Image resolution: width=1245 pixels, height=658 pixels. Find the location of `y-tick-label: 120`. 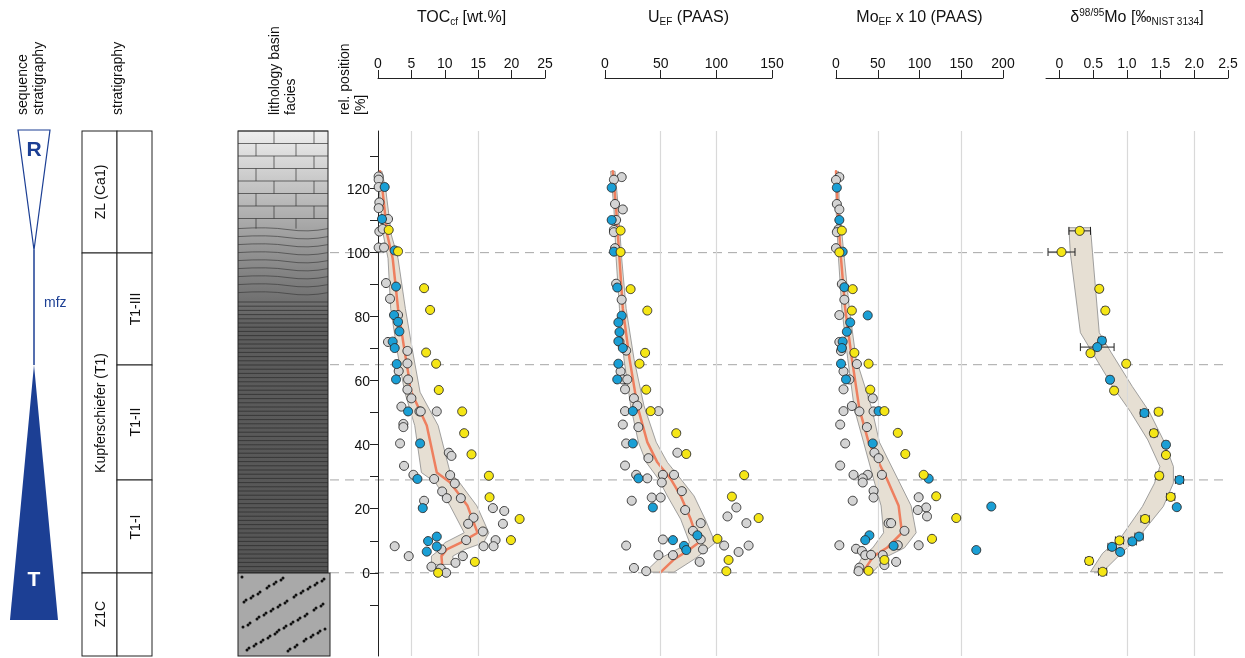

y-tick-label: 120 is located at coordinates (358, 188).